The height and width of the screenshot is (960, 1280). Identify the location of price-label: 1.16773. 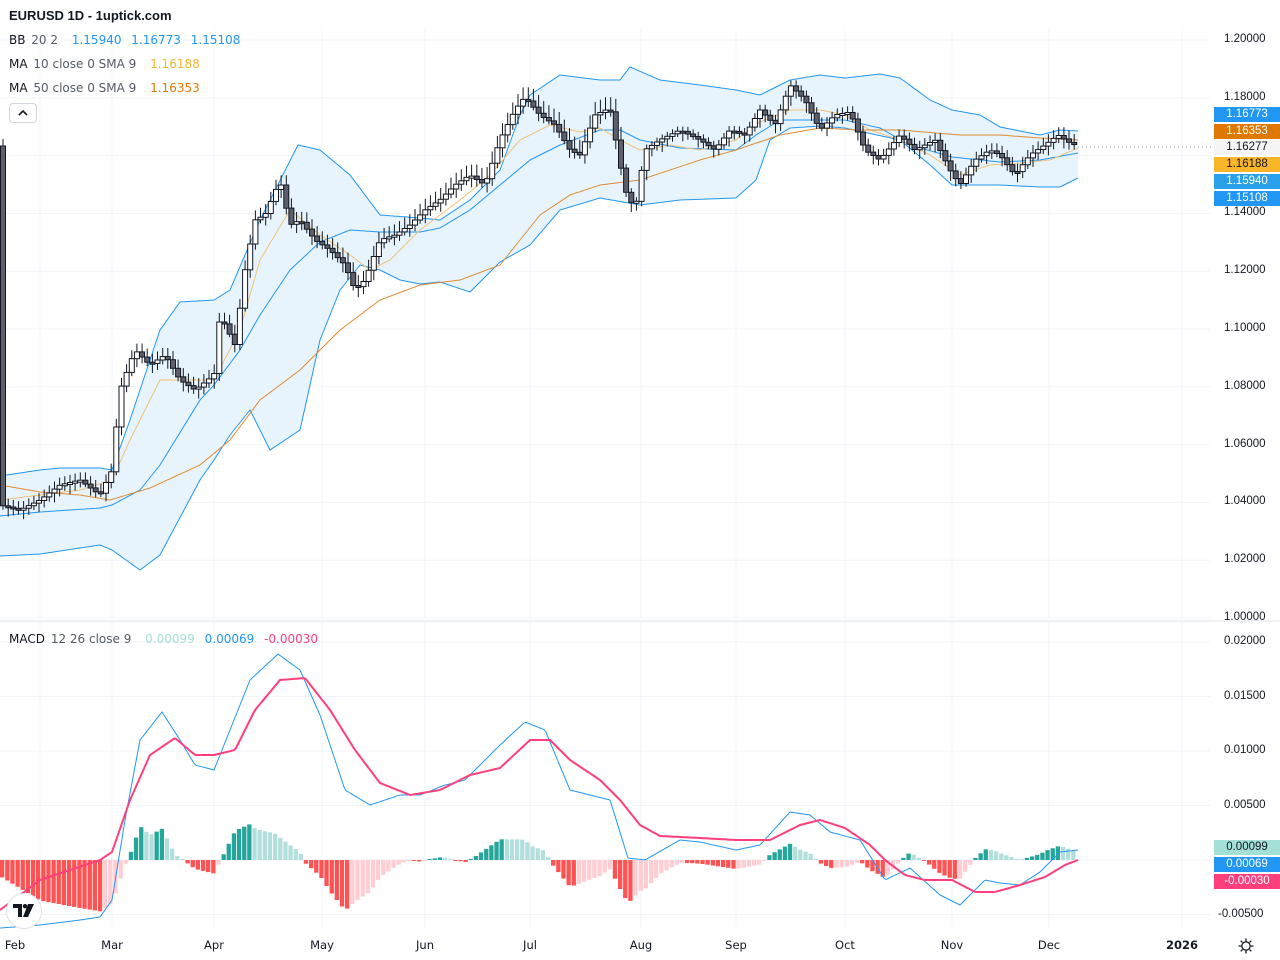
(1247, 114).